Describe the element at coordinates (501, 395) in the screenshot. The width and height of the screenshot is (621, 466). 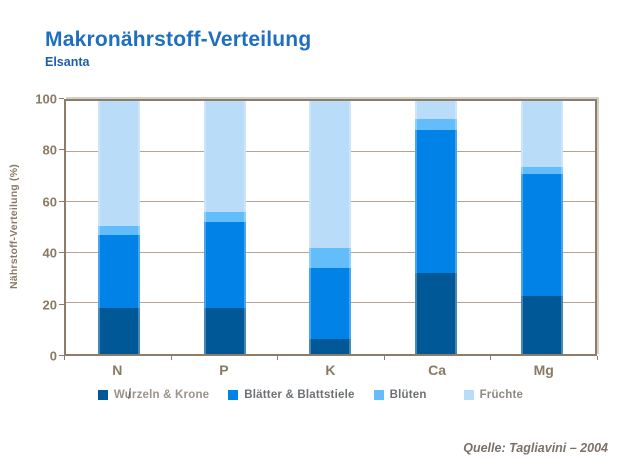
I see `legend-label: Früchte` at that location.